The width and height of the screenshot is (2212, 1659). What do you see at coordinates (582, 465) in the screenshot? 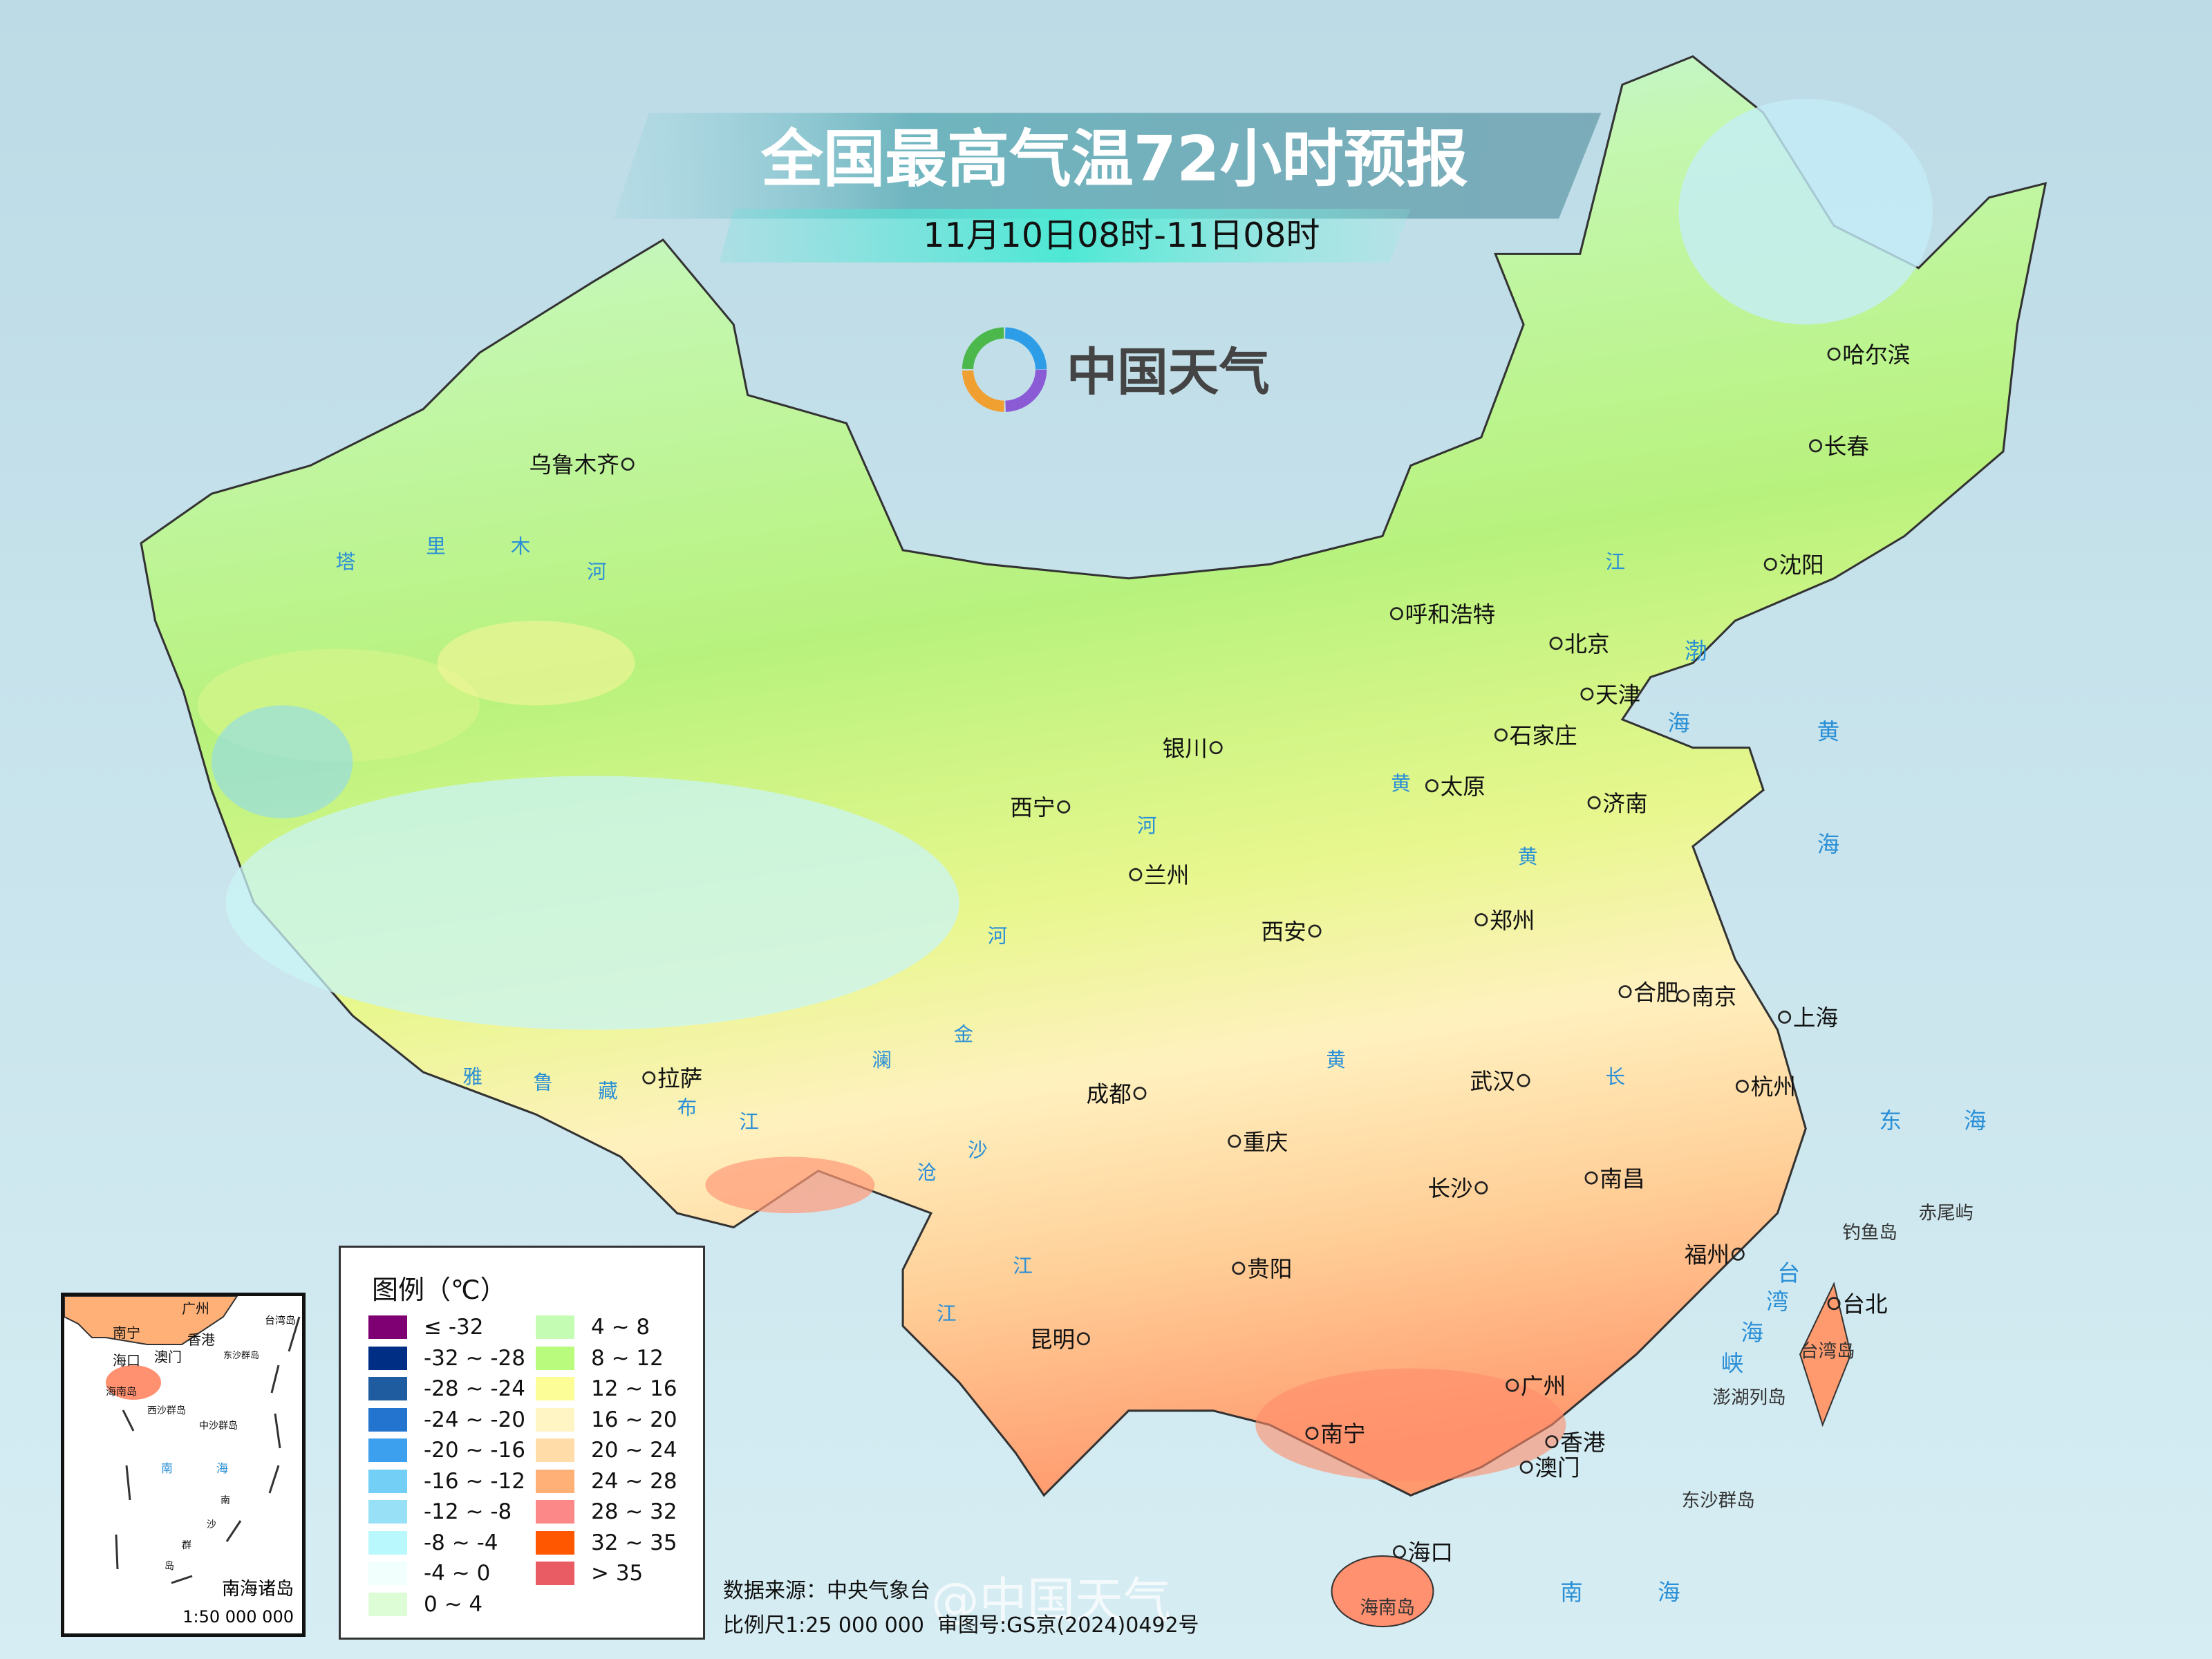
I see `city-0: 乌鲁木齐` at bounding box center [582, 465].